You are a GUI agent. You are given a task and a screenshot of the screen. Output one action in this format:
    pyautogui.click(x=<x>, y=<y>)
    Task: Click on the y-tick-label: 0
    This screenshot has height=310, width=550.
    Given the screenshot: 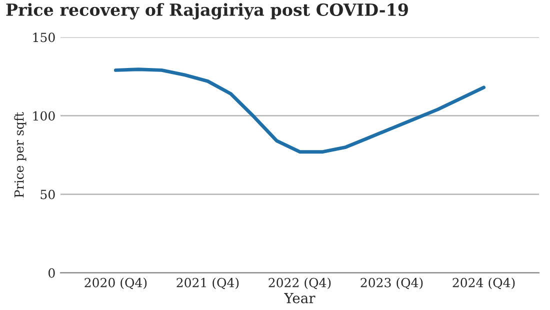 What is the action you would take?
    pyautogui.click(x=51, y=273)
    